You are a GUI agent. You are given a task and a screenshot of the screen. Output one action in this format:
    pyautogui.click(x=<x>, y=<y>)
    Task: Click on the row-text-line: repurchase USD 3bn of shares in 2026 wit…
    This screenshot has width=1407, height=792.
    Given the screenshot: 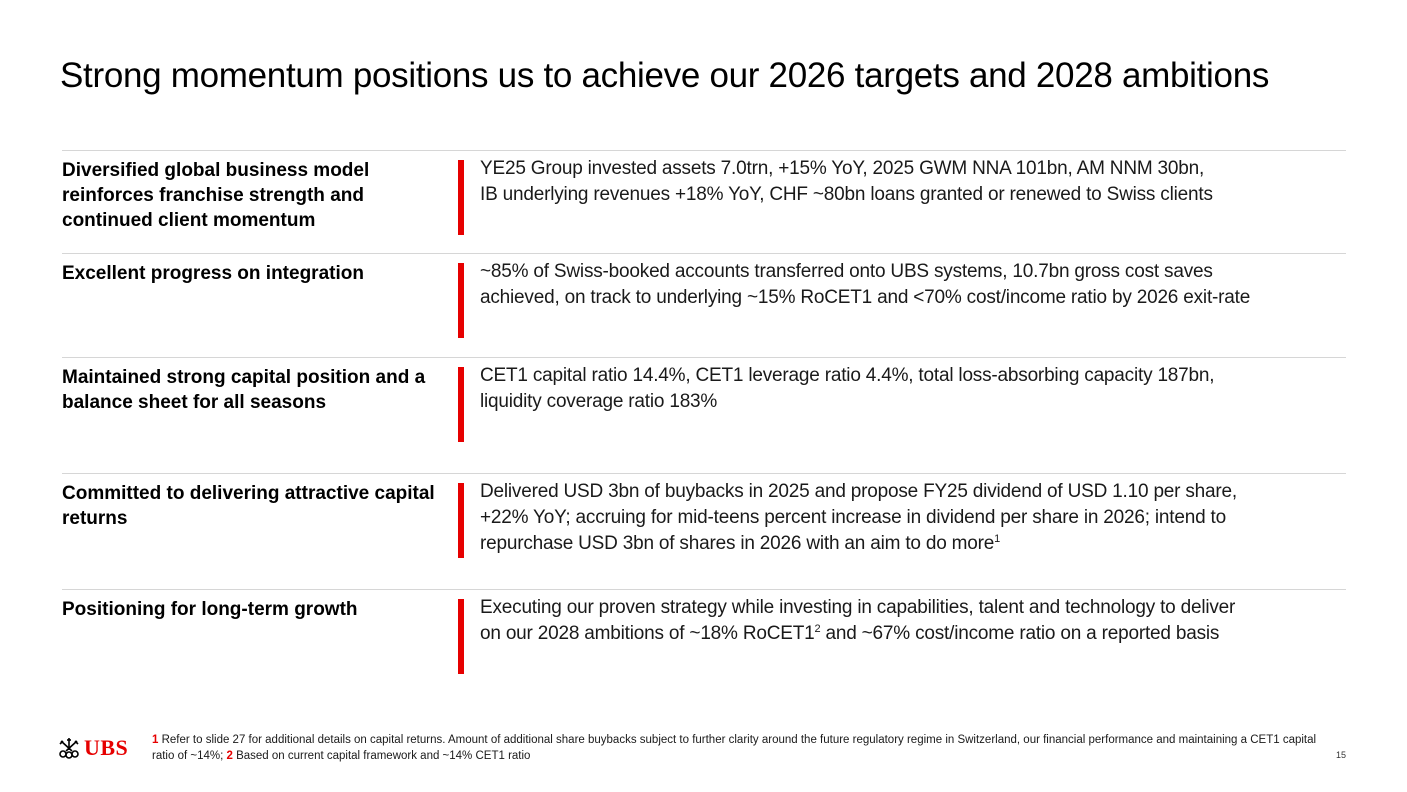 What is the action you would take?
    pyautogui.click(x=913, y=544)
    